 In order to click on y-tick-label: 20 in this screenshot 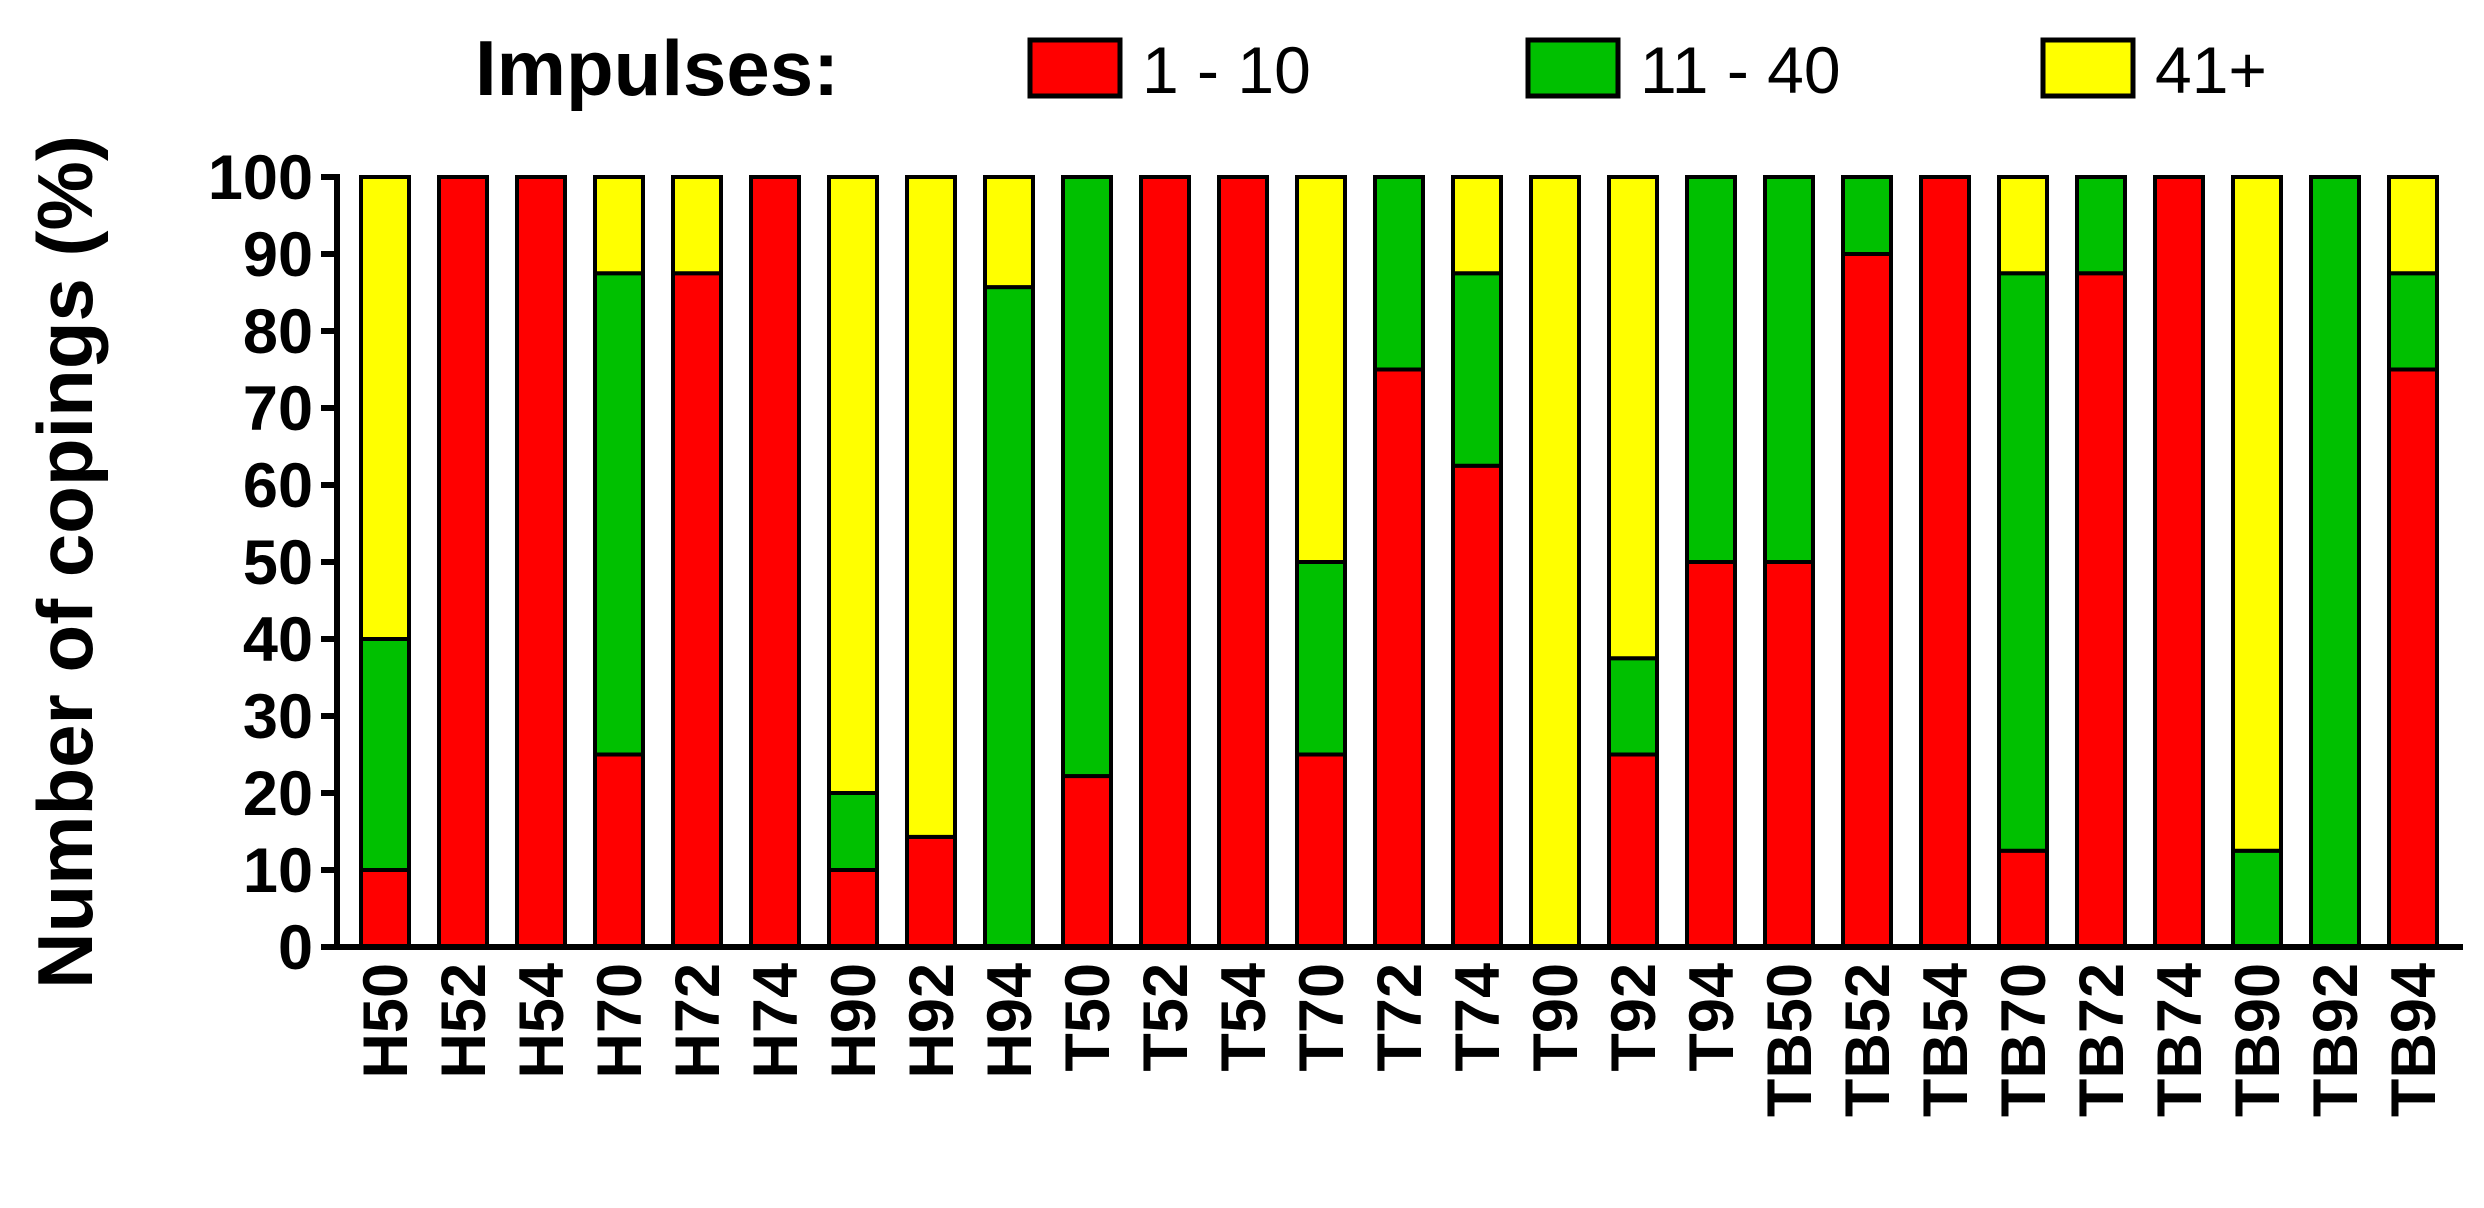, I will do `click(278, 794)`.